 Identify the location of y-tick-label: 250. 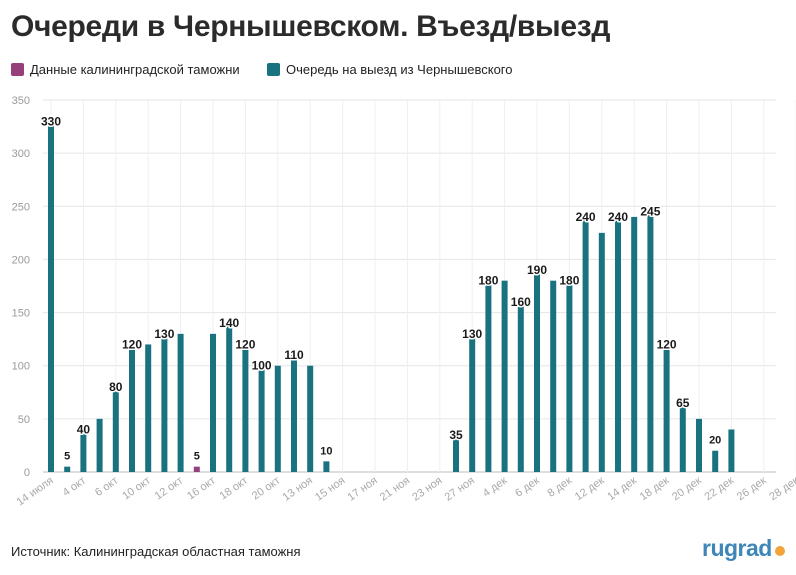
(21, 207).